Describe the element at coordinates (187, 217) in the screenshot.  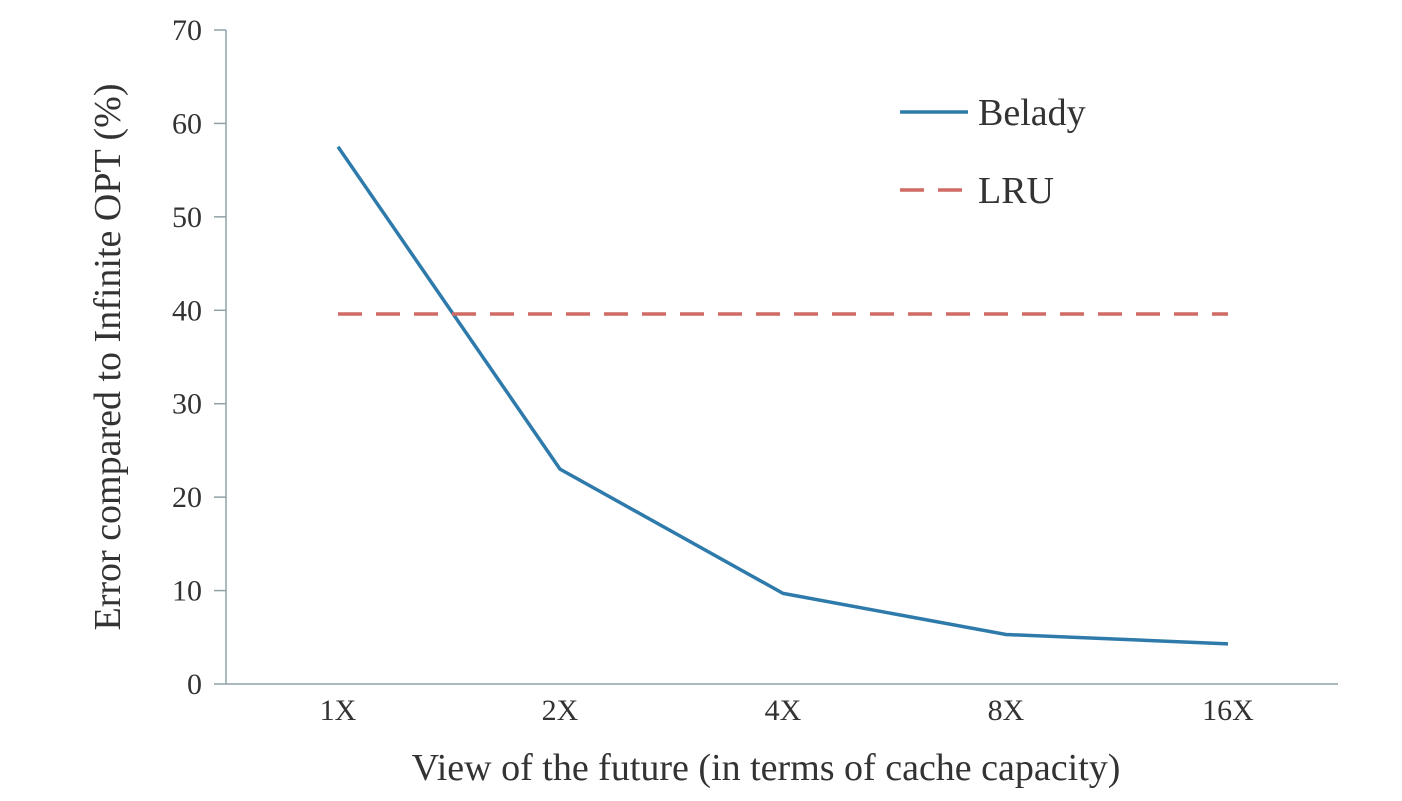
I see `y-tick-label: 50` at that location.